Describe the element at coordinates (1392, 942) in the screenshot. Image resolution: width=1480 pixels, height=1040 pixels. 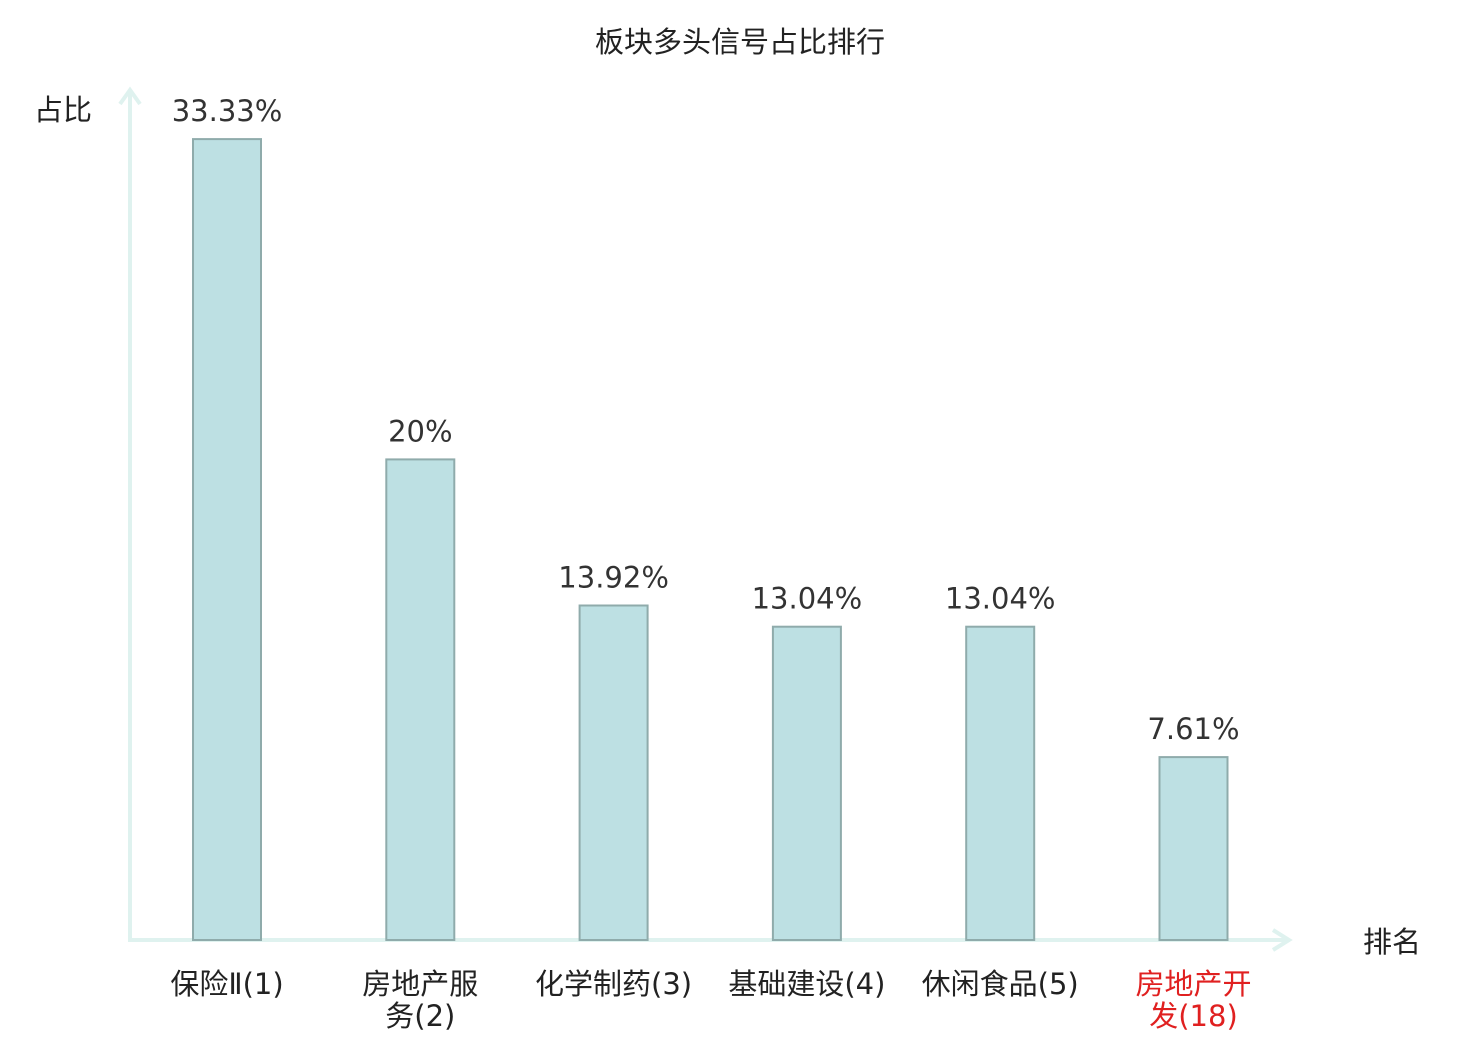
I see `x-axis-title: 排名` at that location.